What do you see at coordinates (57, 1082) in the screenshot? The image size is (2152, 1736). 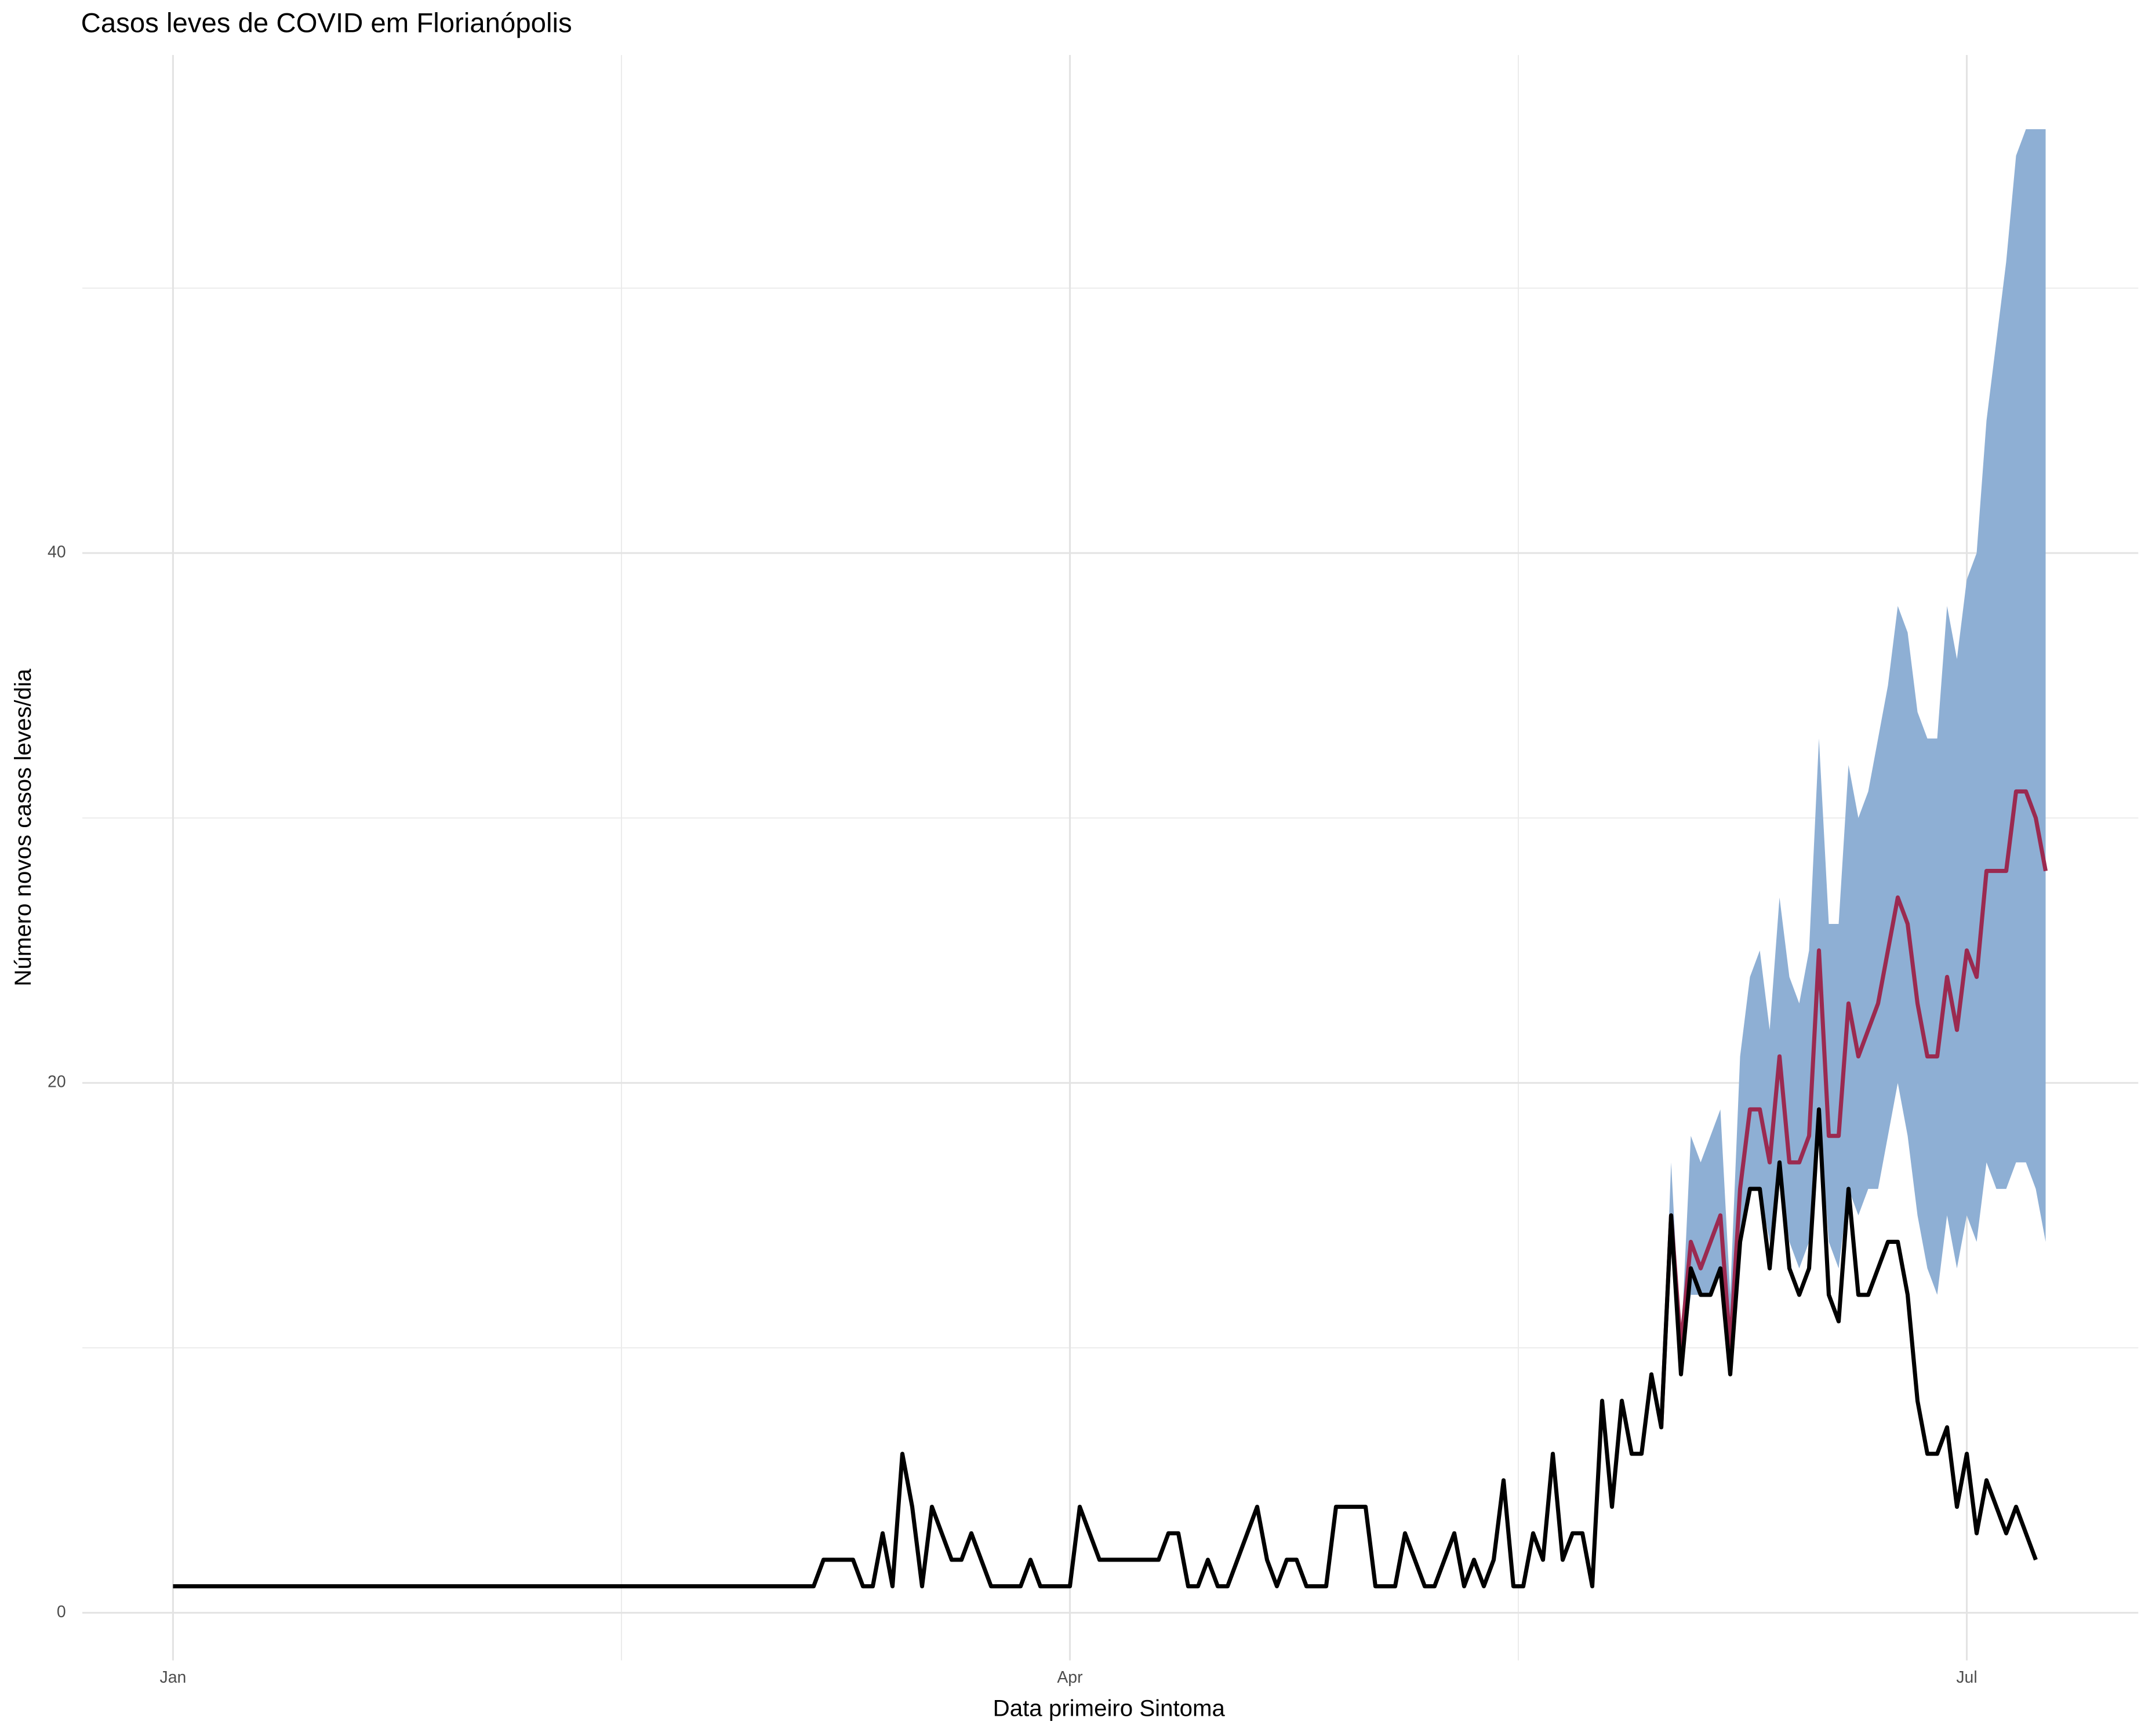 I see `y-tick-label: 20` at bounding box center [57, 1082].